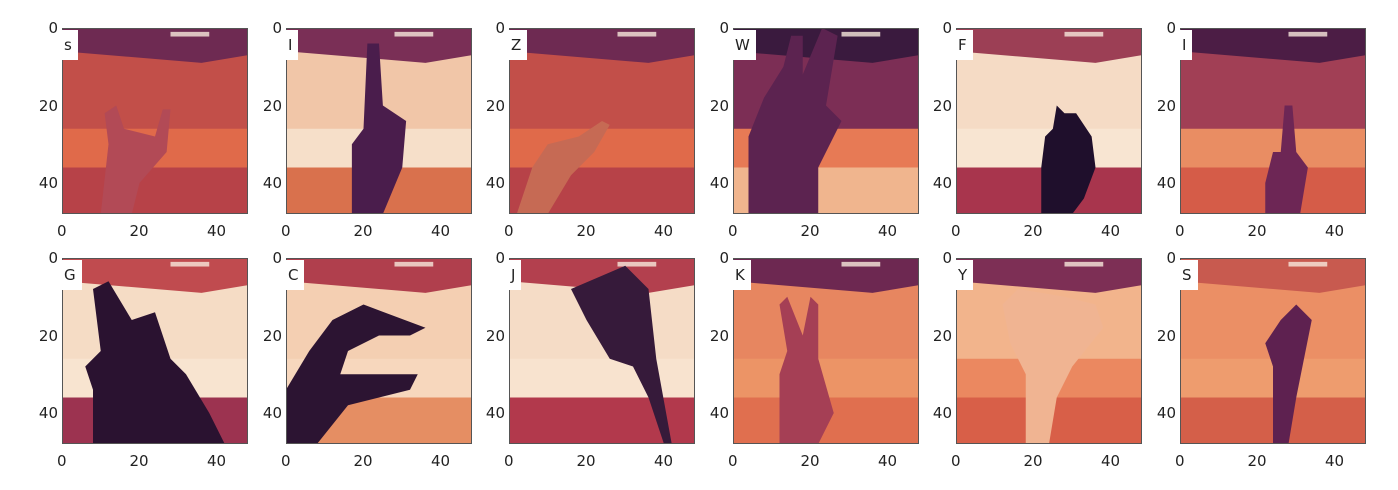 This screenshot has width=1398, height=490. I want to click on sign-label: F, so click(962, 45).